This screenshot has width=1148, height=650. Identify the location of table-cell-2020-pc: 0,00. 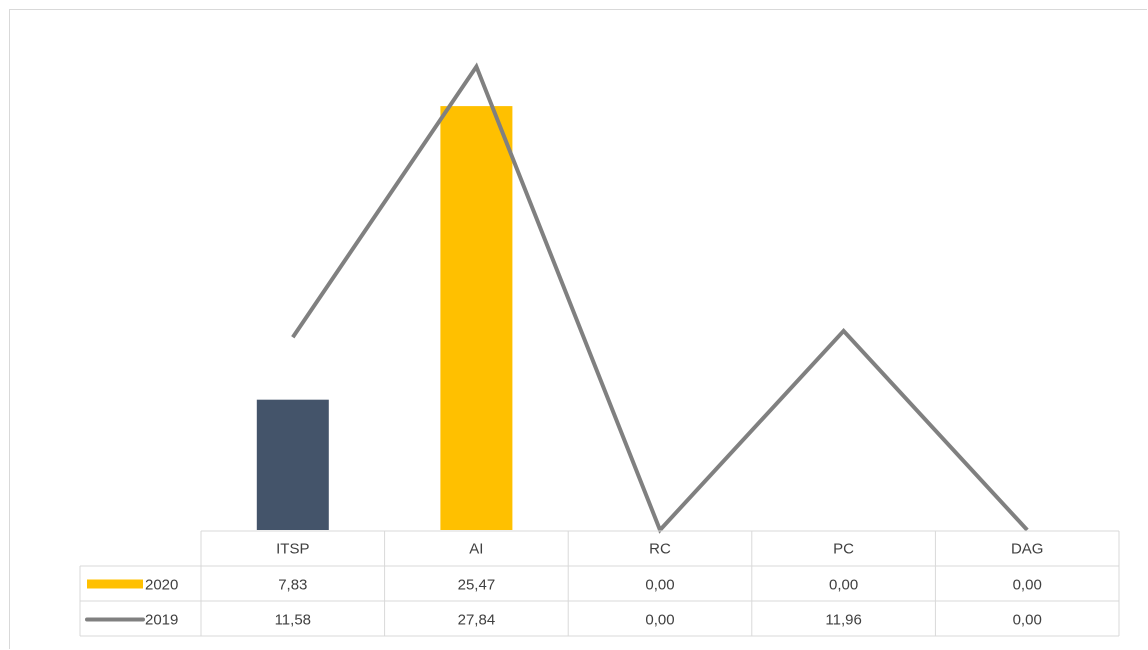
(843, 585).